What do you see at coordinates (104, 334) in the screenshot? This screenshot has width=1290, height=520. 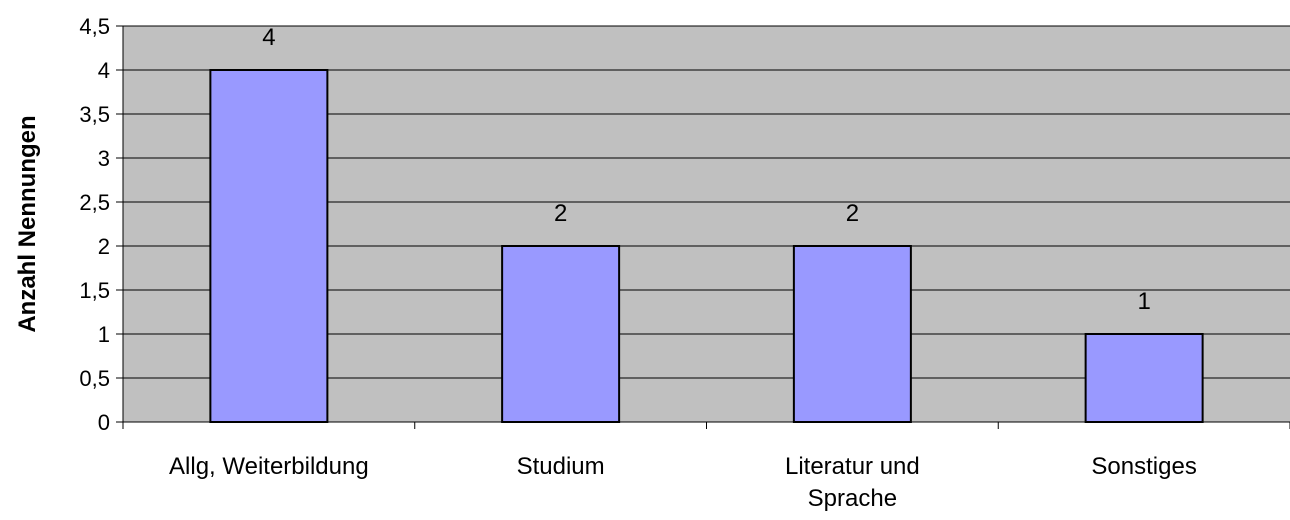 I see `y-tick-label: 1` at bounding box center [104, 334].